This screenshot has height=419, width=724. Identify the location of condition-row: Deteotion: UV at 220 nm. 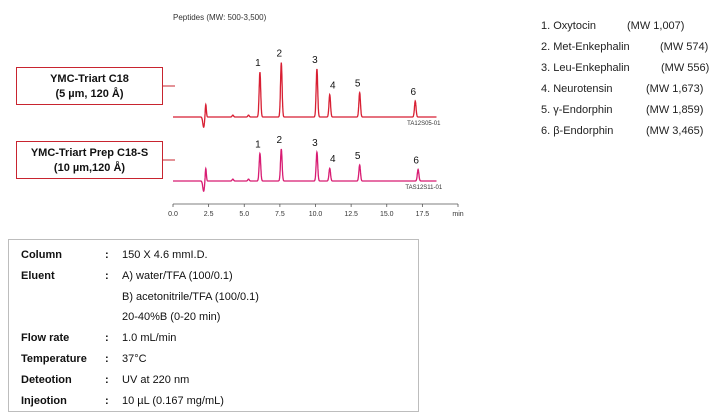
(213, 384).